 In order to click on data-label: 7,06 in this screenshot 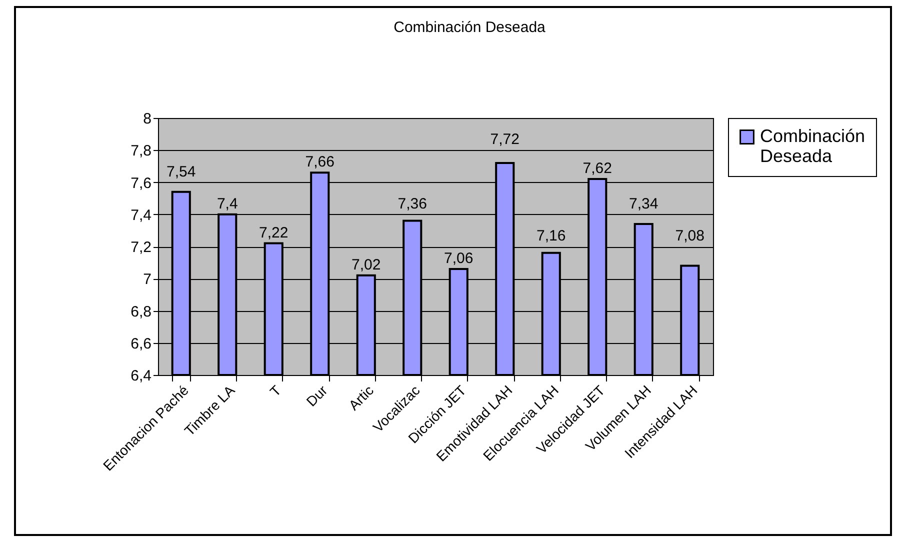, I will do `click(459, 258)`.